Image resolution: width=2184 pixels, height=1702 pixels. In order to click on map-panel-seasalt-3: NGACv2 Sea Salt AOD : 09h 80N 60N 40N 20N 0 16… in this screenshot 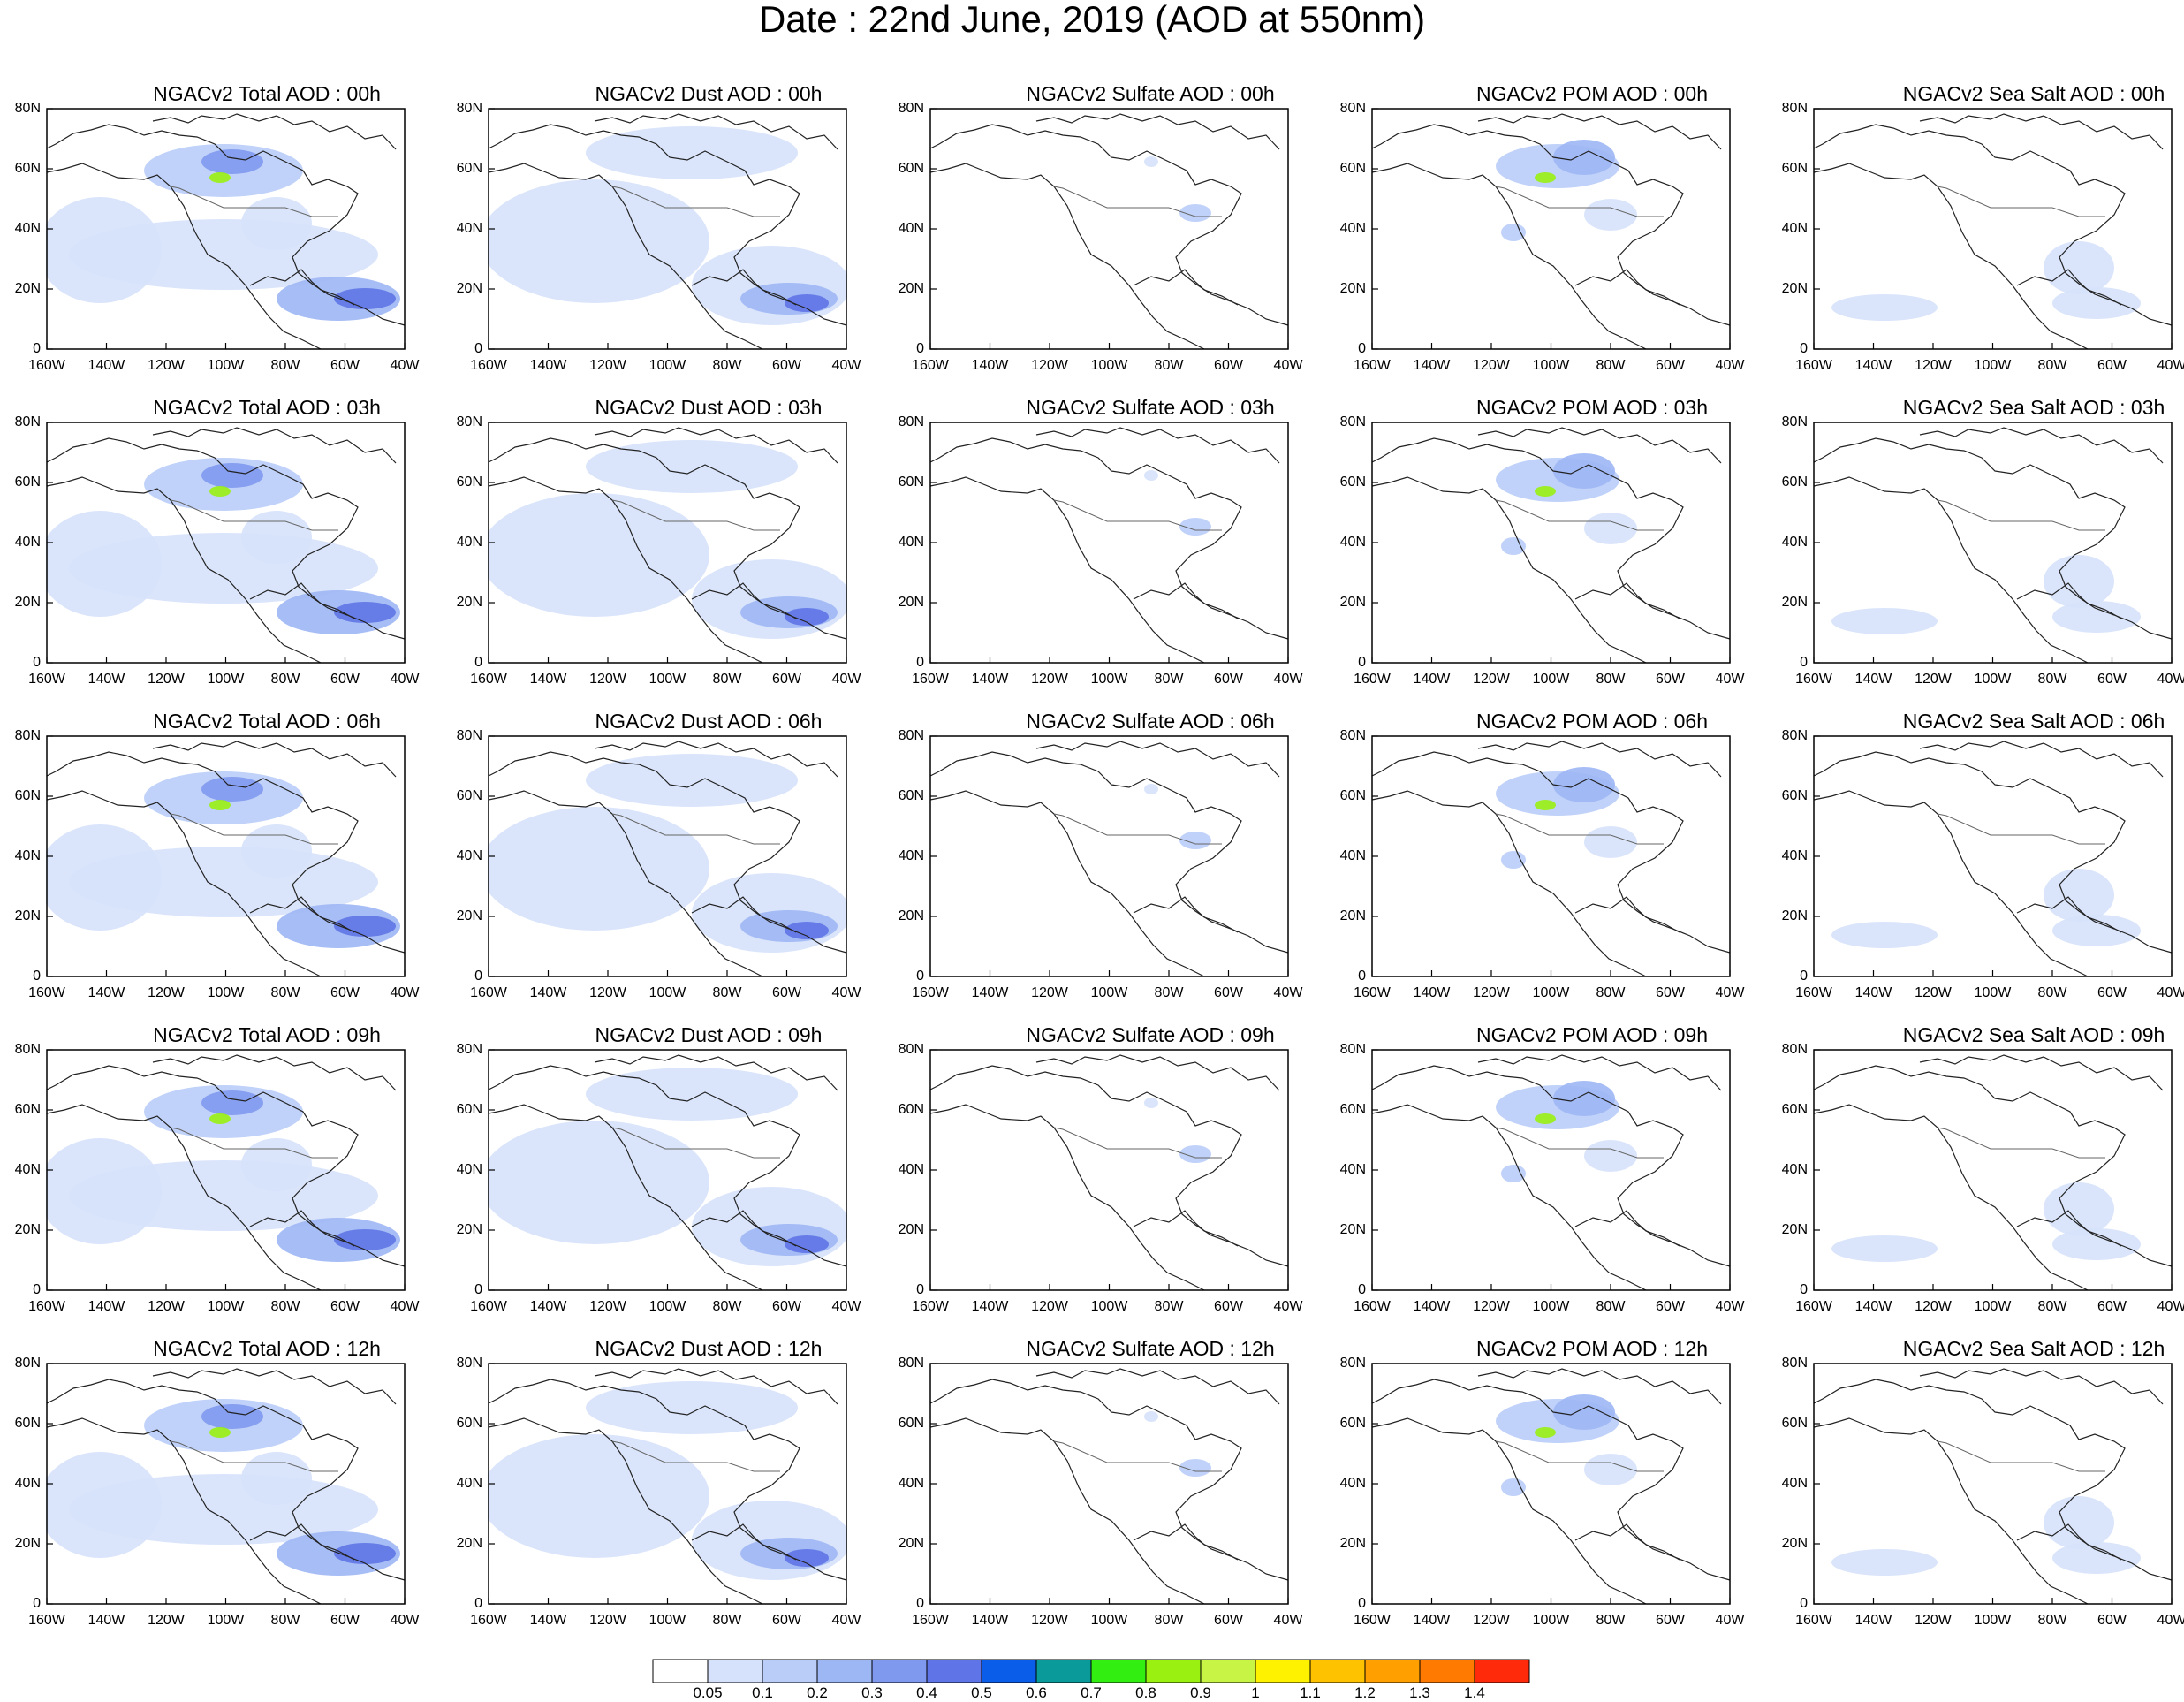, I will do `click(1983, 1179)`.